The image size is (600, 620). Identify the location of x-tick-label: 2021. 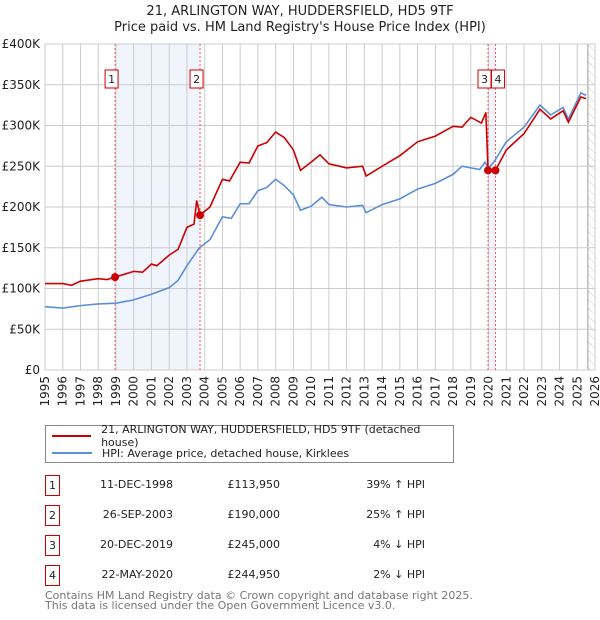
(506, 391).